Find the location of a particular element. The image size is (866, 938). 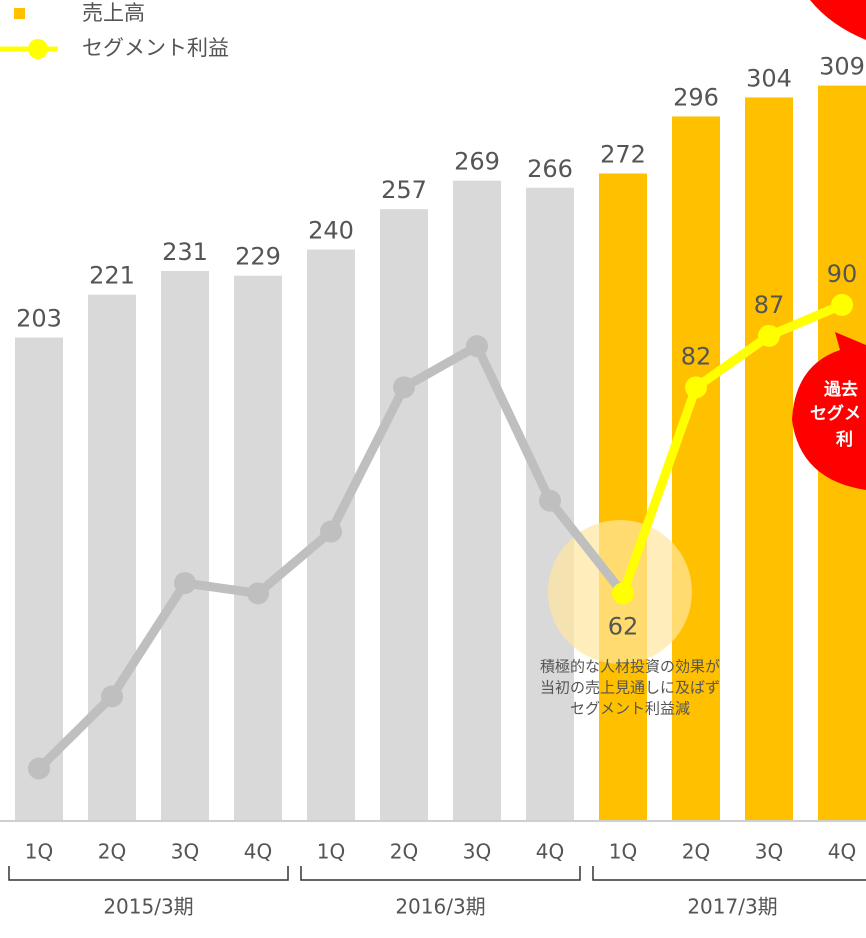

bar-label: 221 is located at coordinates (112, 276).